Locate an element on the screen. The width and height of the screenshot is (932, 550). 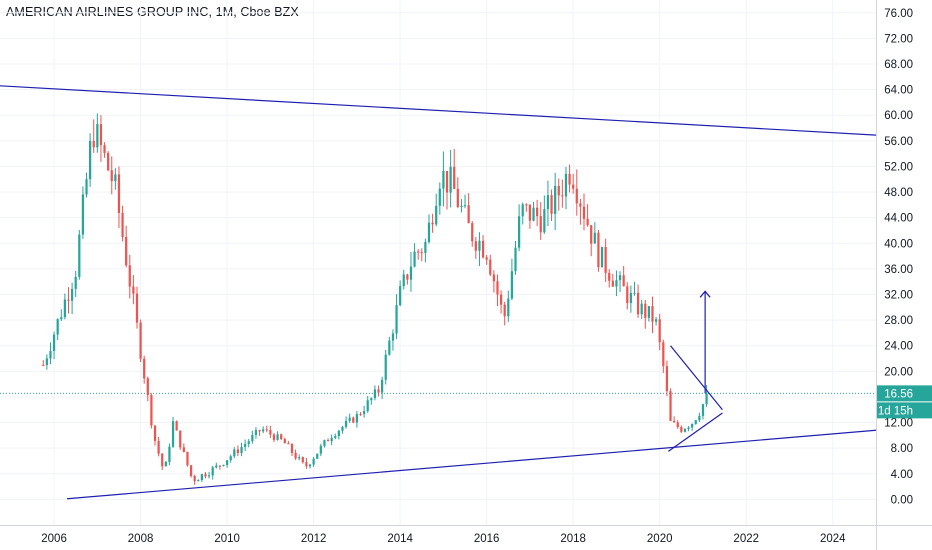
y-tick-label: 56.00 is located at coordinates (898, 142).